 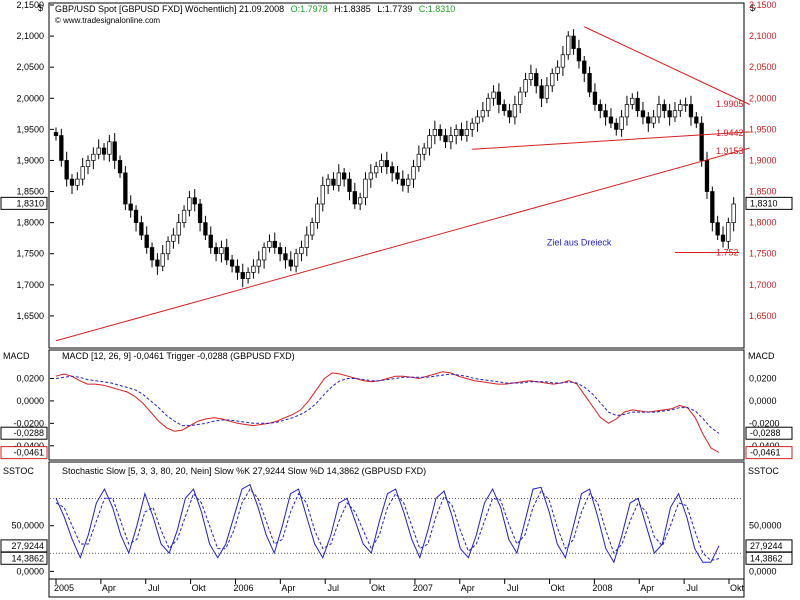 I want to click on stoch-value-label-left: 27,9244, so click(x=27, y=546).